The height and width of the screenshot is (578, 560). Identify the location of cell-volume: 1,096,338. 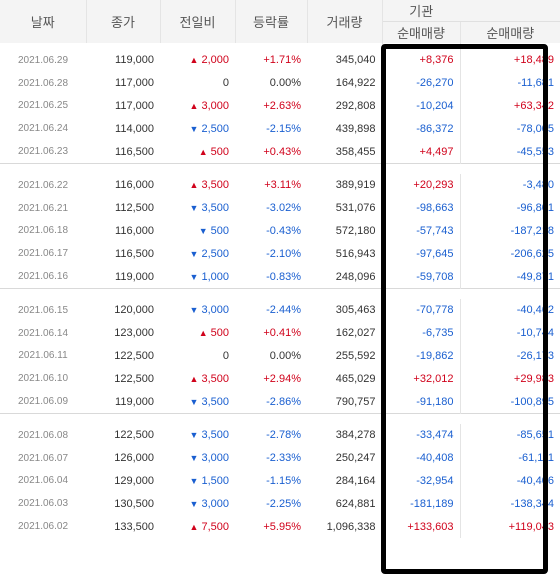
(345, 526).